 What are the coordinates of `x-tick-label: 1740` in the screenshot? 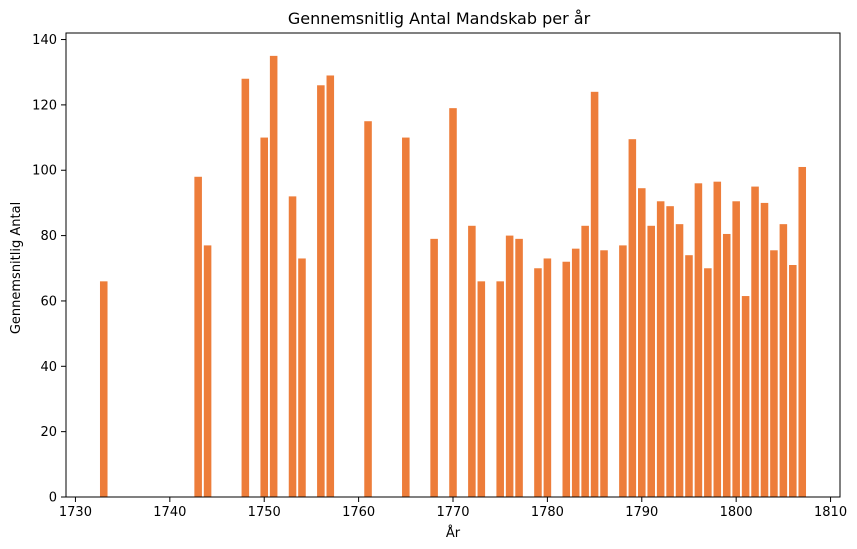 It's located at (169, 512).